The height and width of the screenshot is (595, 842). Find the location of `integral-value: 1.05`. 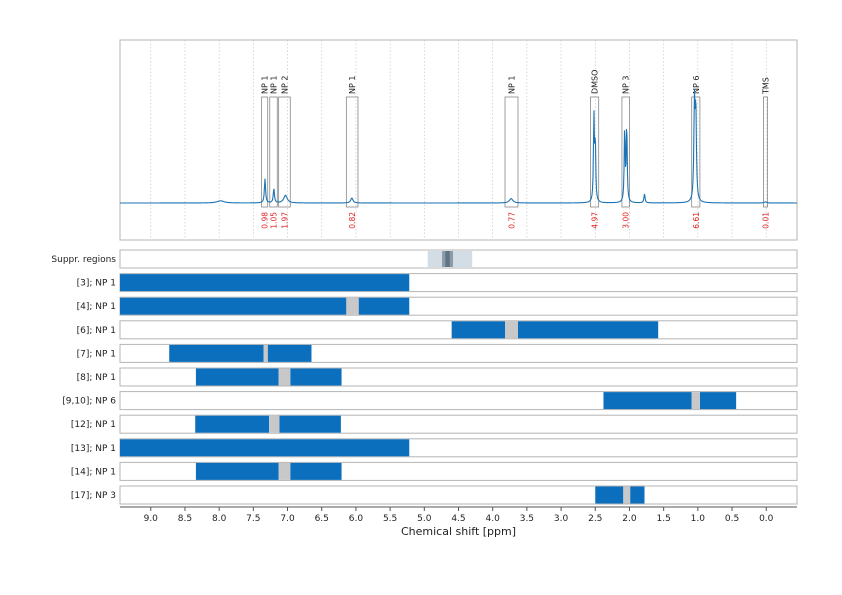

integral-value: 1.05 is located at coordinates (274, 220).